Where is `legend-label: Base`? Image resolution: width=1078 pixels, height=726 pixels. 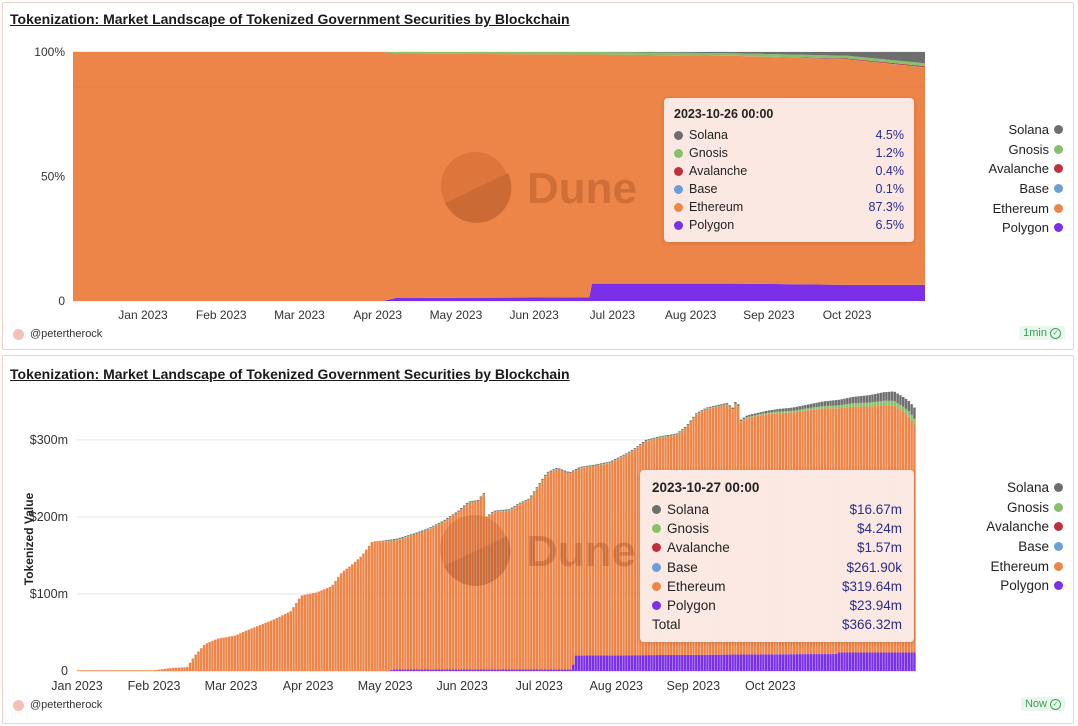
legend-label: Base is located at coordinates (1034, 189).